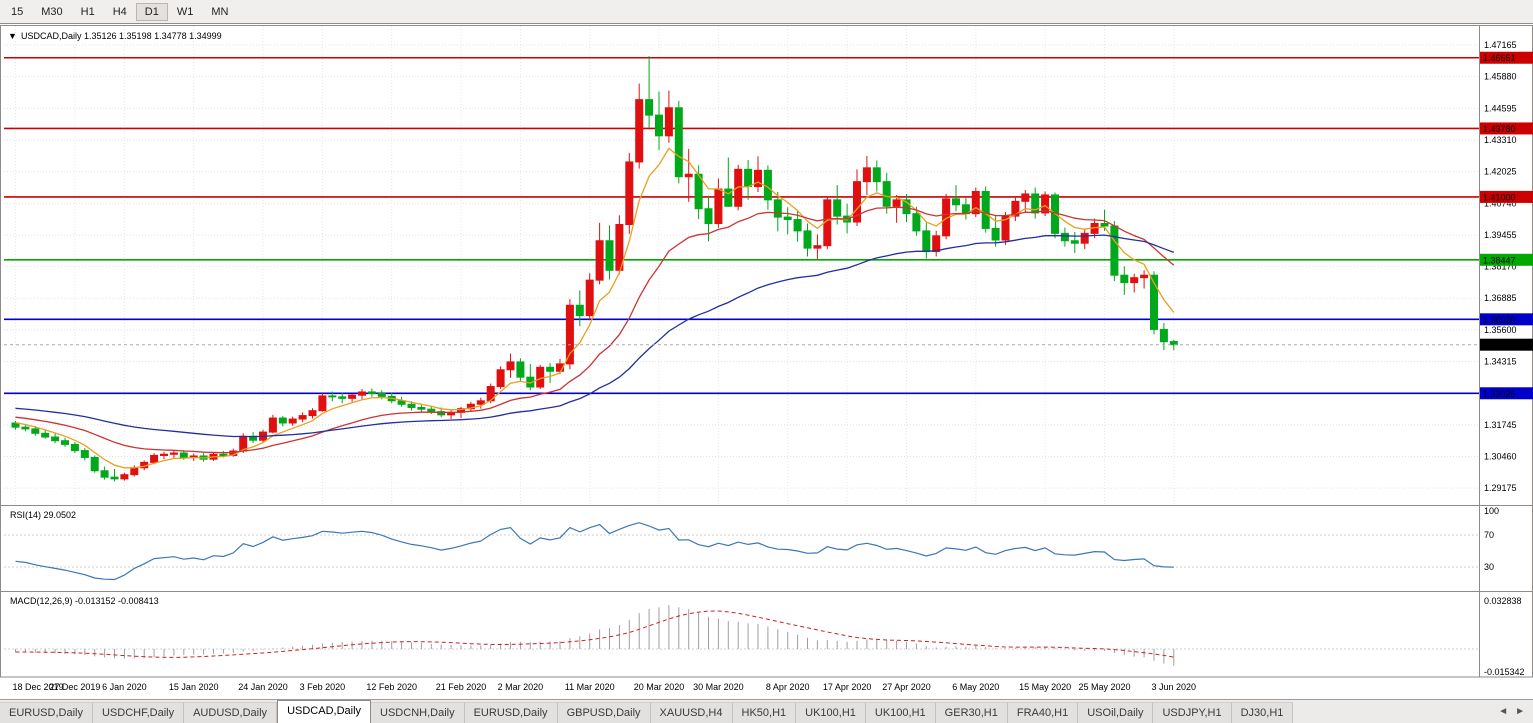 This screenshot has width=1533, height=723. Describe the element at coordinates (1500, 298) in the screenshot. I see `svg-text: 1.36885` at that location.